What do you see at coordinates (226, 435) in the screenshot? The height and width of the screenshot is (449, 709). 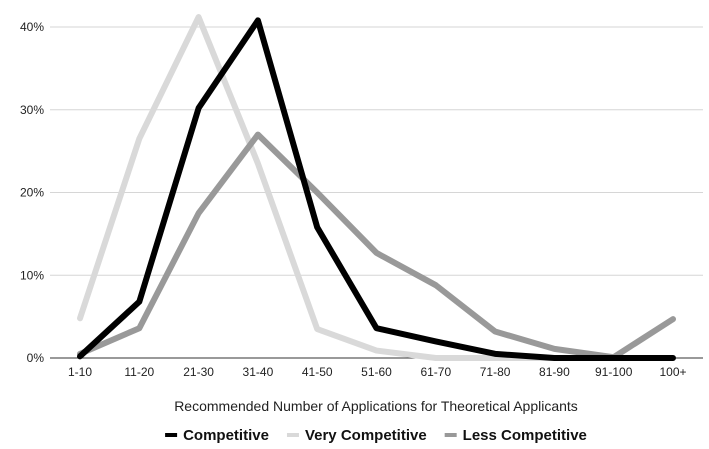 I see `legend-label: Competitive` at bounding box center [226, 435].